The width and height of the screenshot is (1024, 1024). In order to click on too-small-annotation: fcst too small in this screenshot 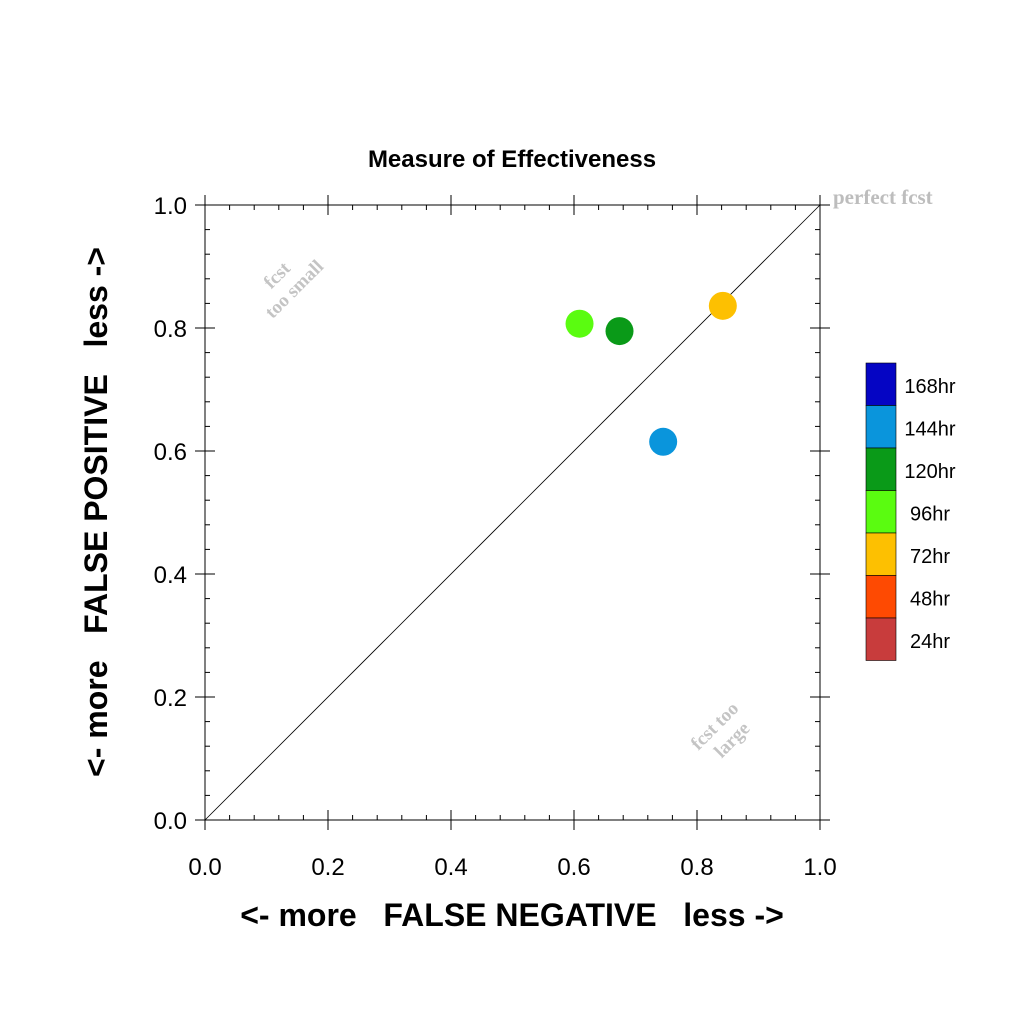, I will do `click(287, 282)`.